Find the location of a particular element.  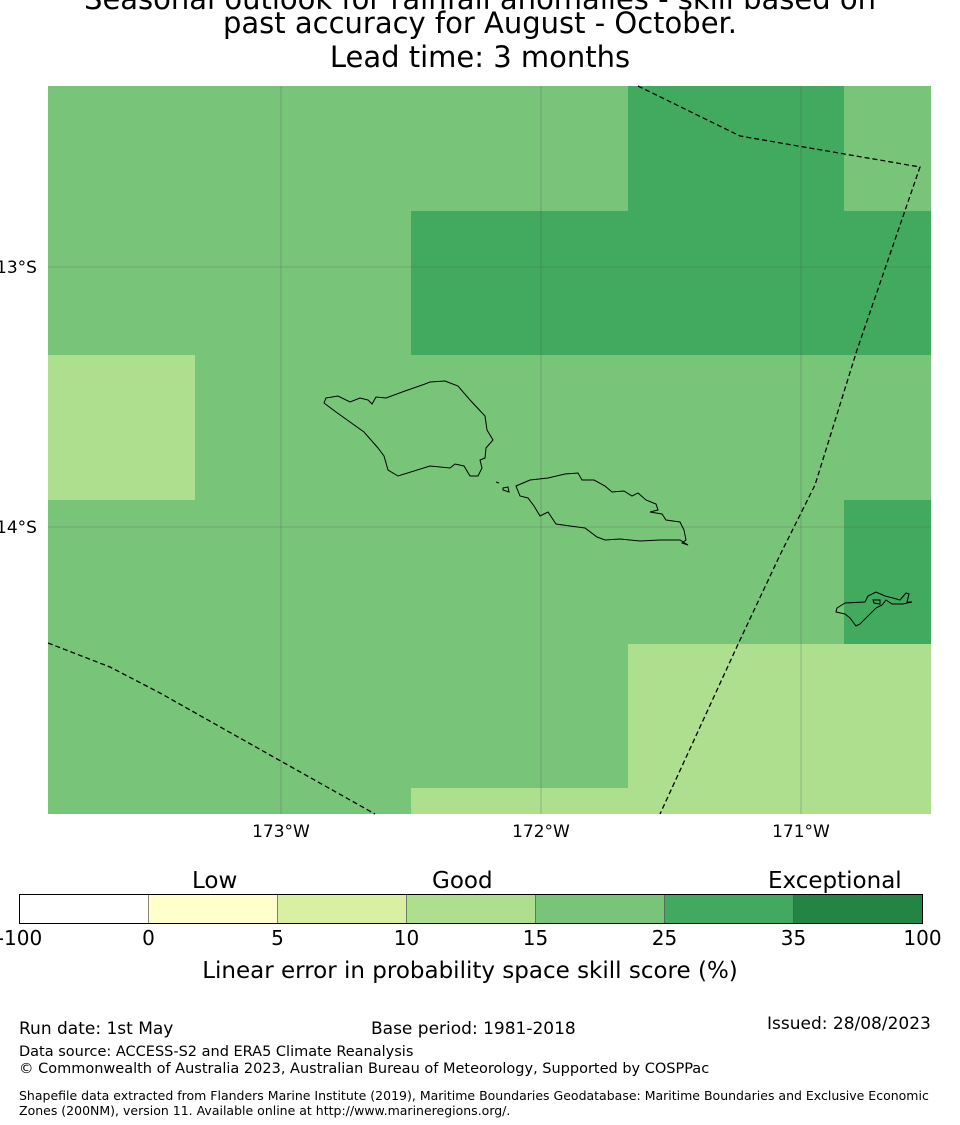

colorbar-tick-label: 100 is located at coordinates (922, 938).